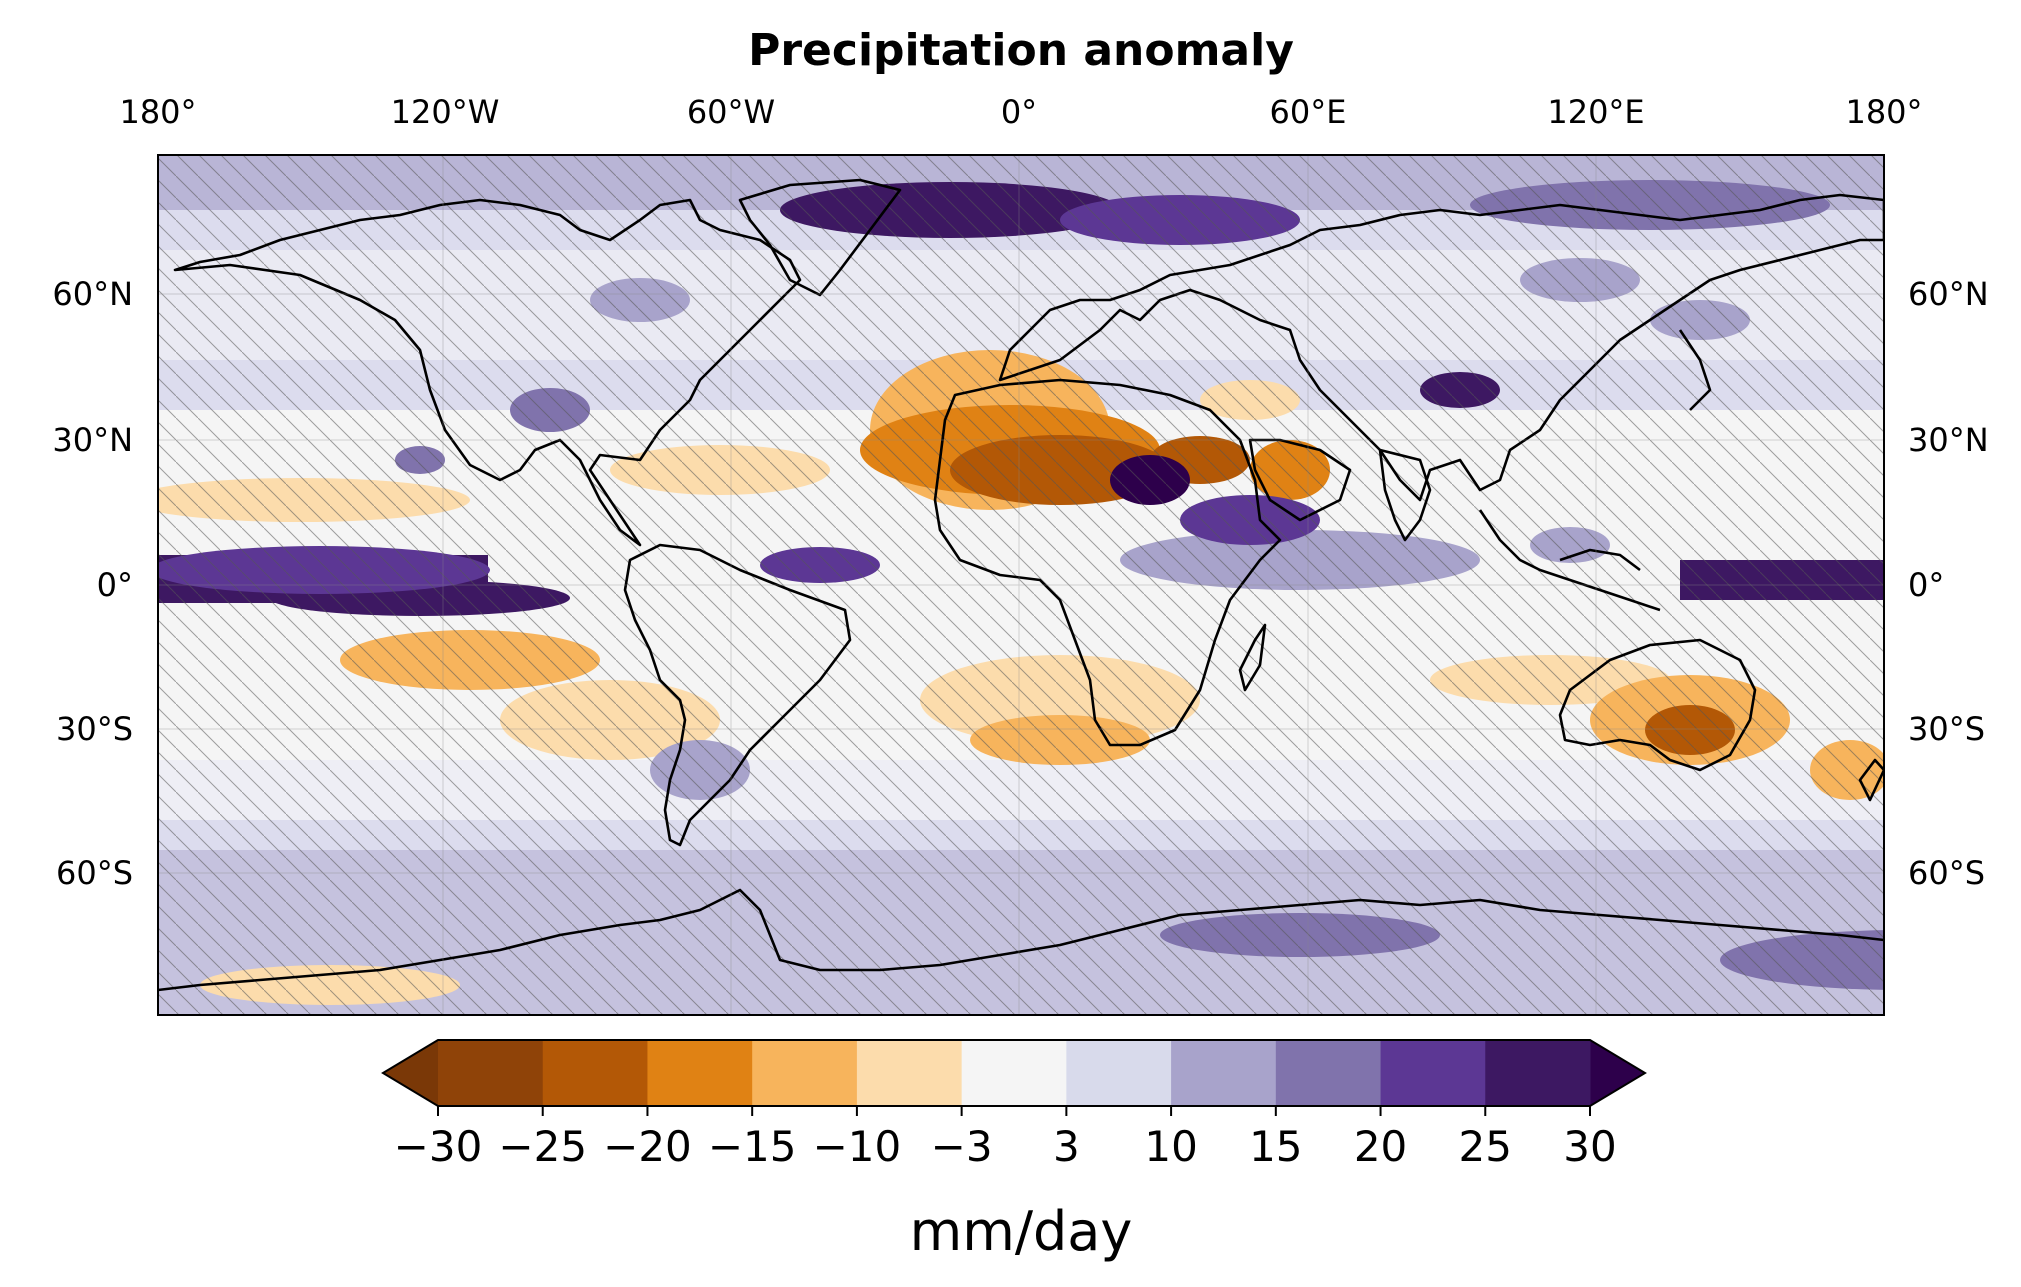 The height and width of the screenshot is (1287, 2021). Describe the element at coordinates (752, 1146) in the screenshot. I see `colorbar-tick-label: −15` at that location.